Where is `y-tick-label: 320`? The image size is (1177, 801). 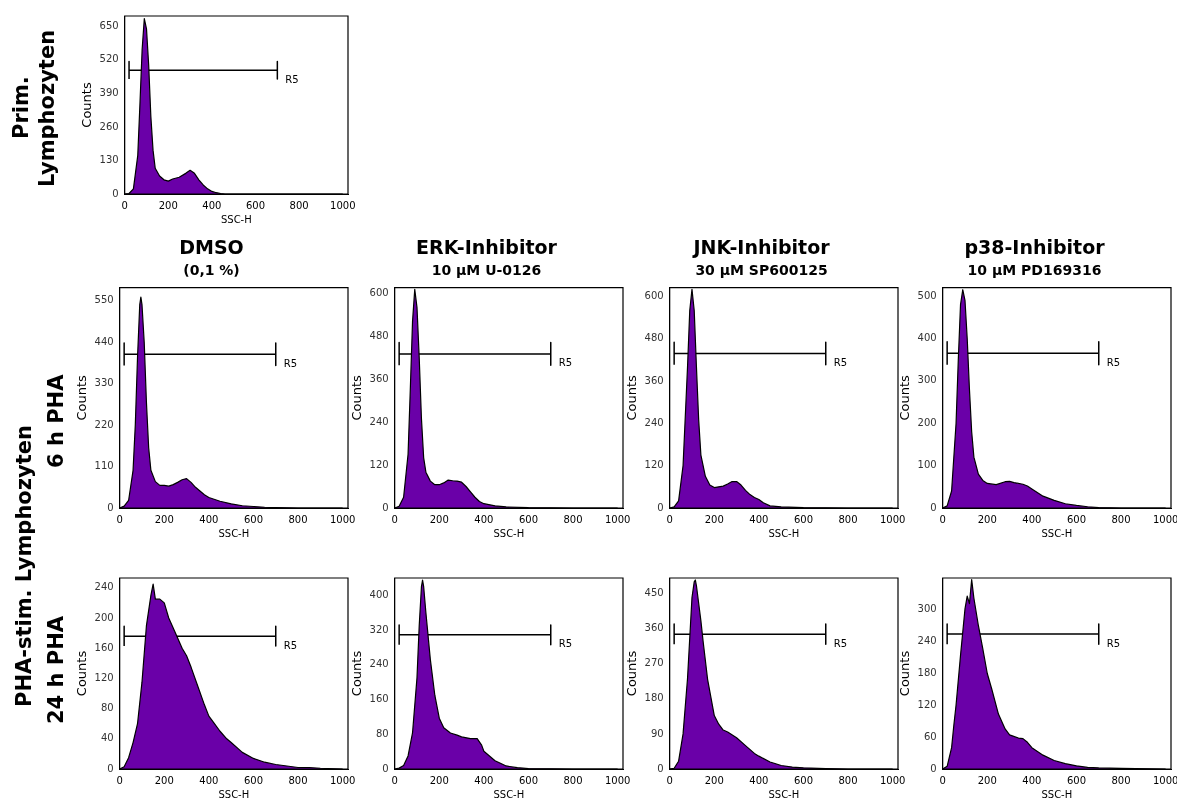 y-tick-label: 320 is located at coordinates (379, 629).